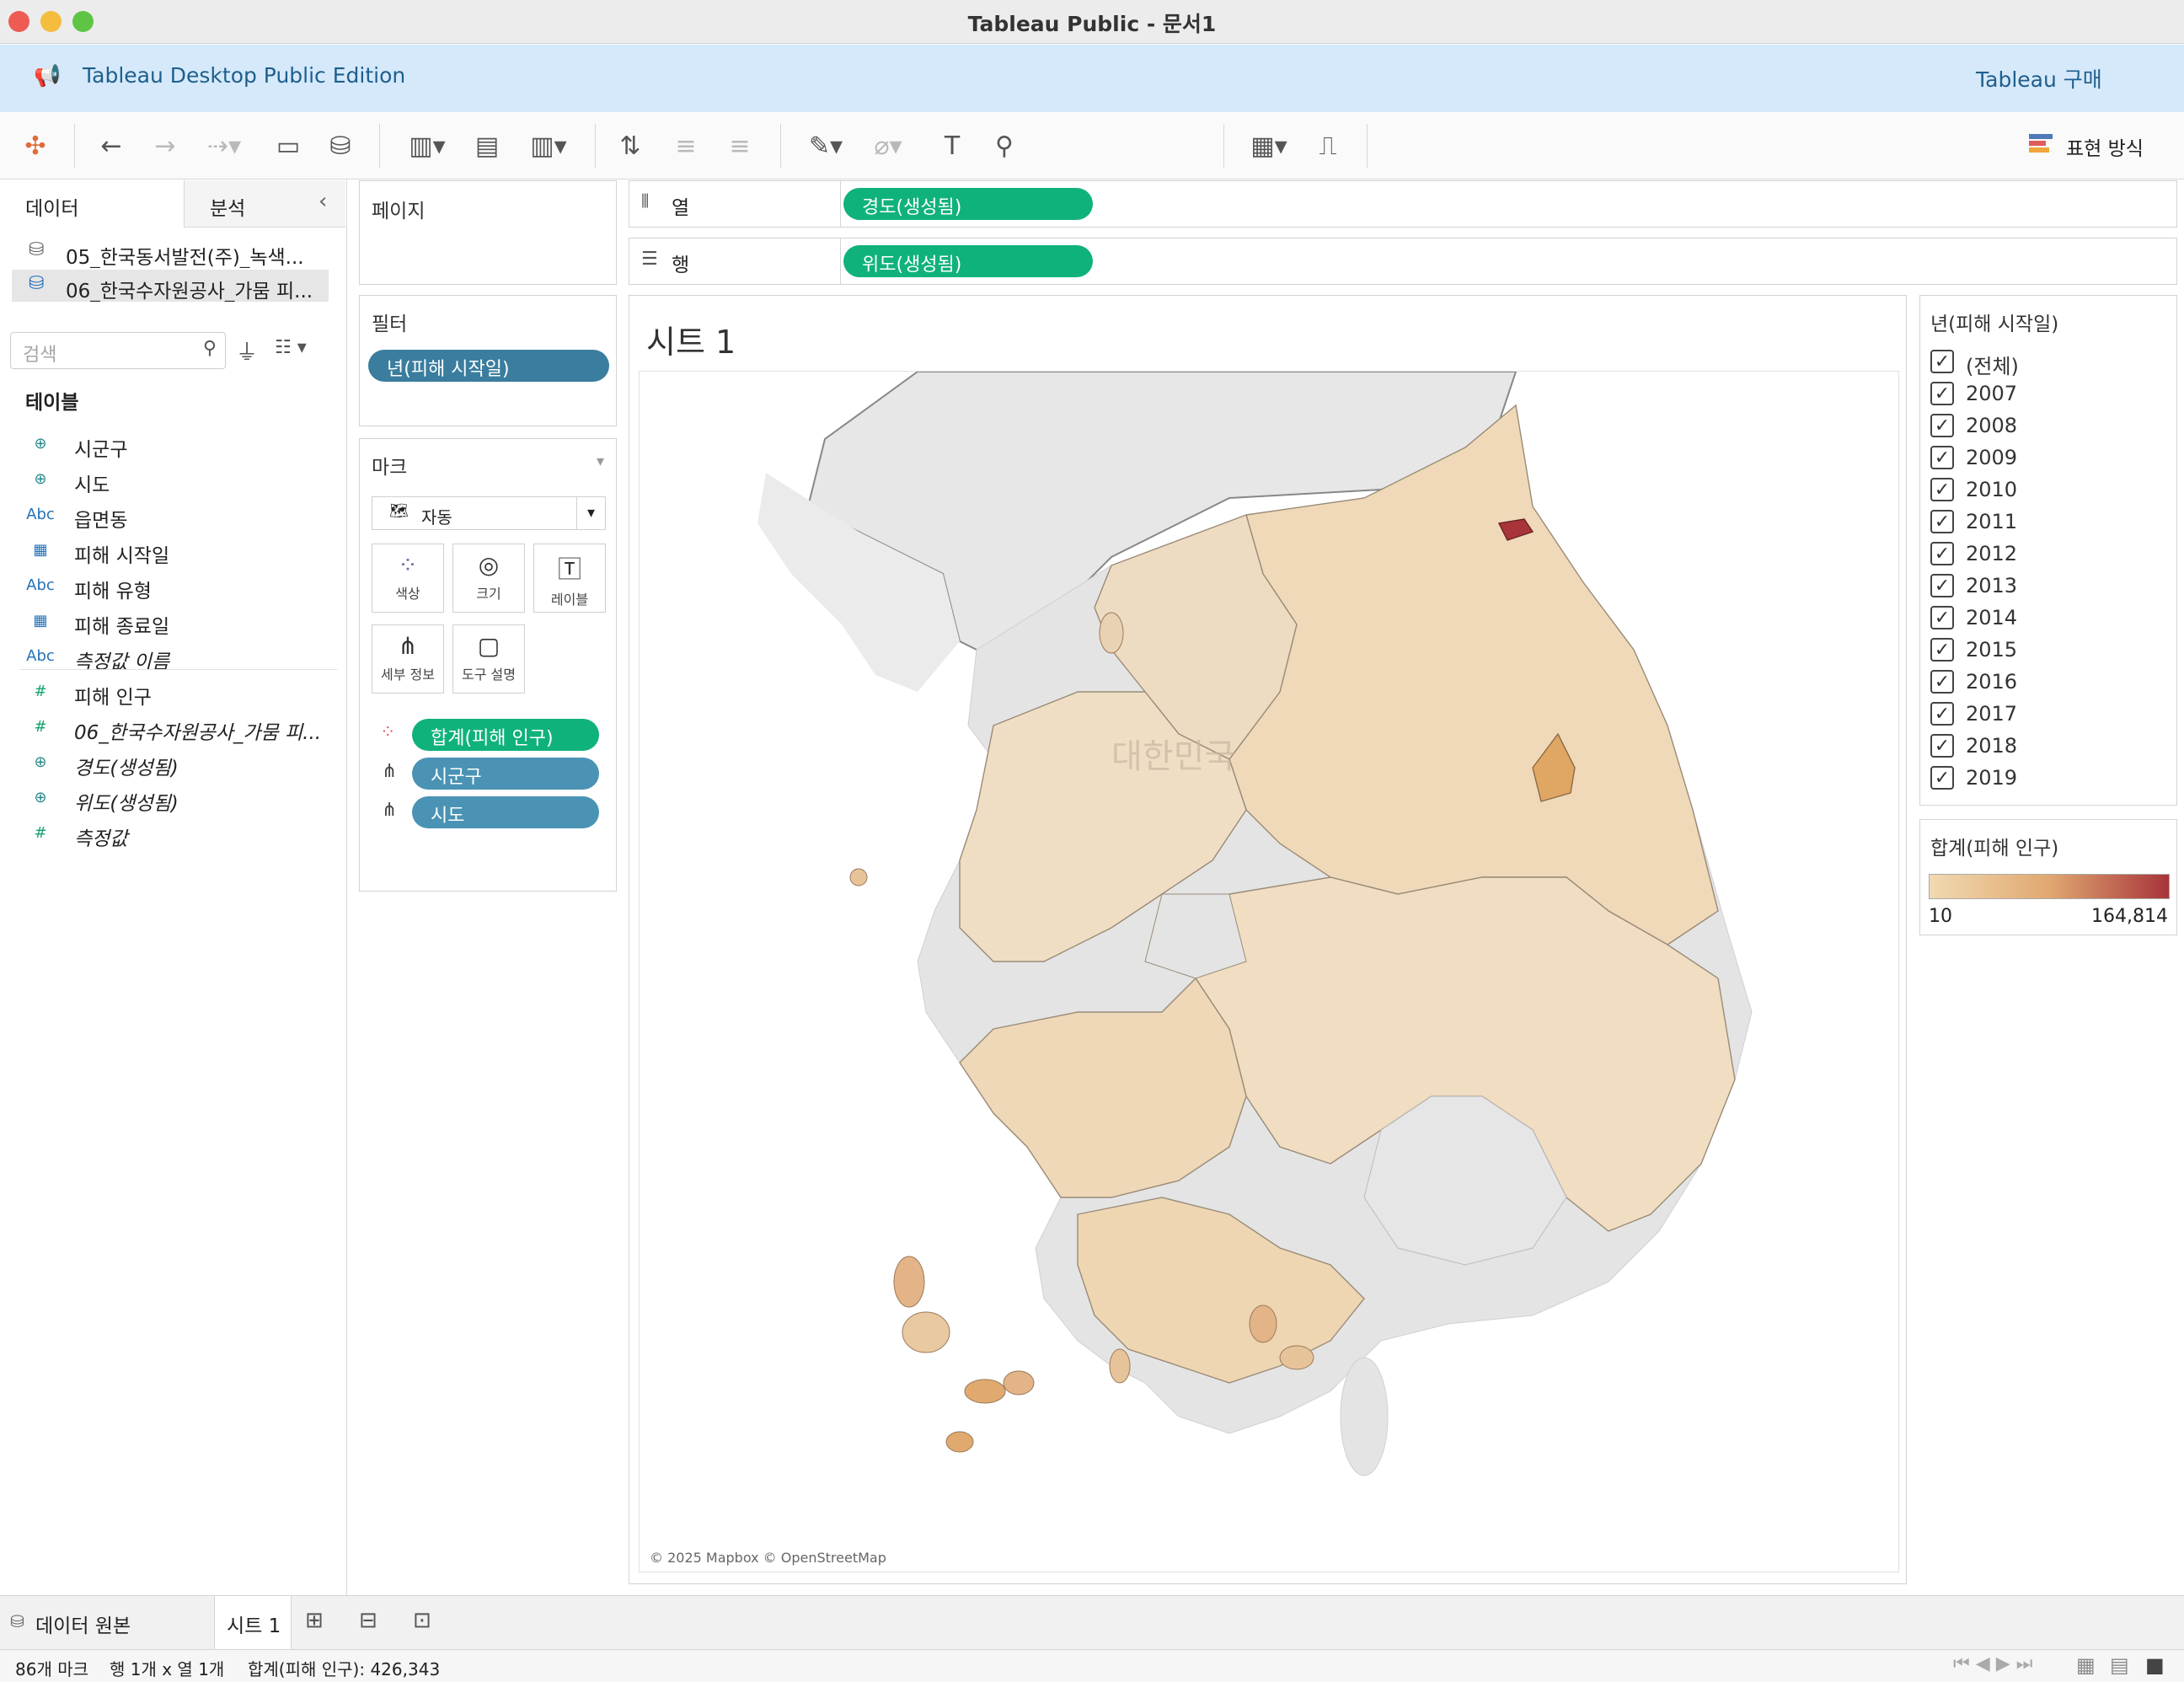 The width and height of the screenshot is (2184, 1682). What do you see at coordinates (314, 1620) in the screenshot?
I see `new-worksheet-tab-icon: ⊞` at bounding box center [314, 1620].